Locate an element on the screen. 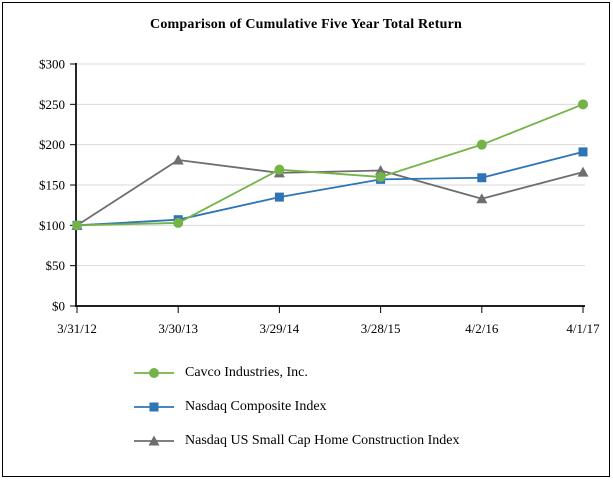 The height and width of the screenshot is (480, 613). y-axis-tick-label: $0 is located at coordinates (58, 306).